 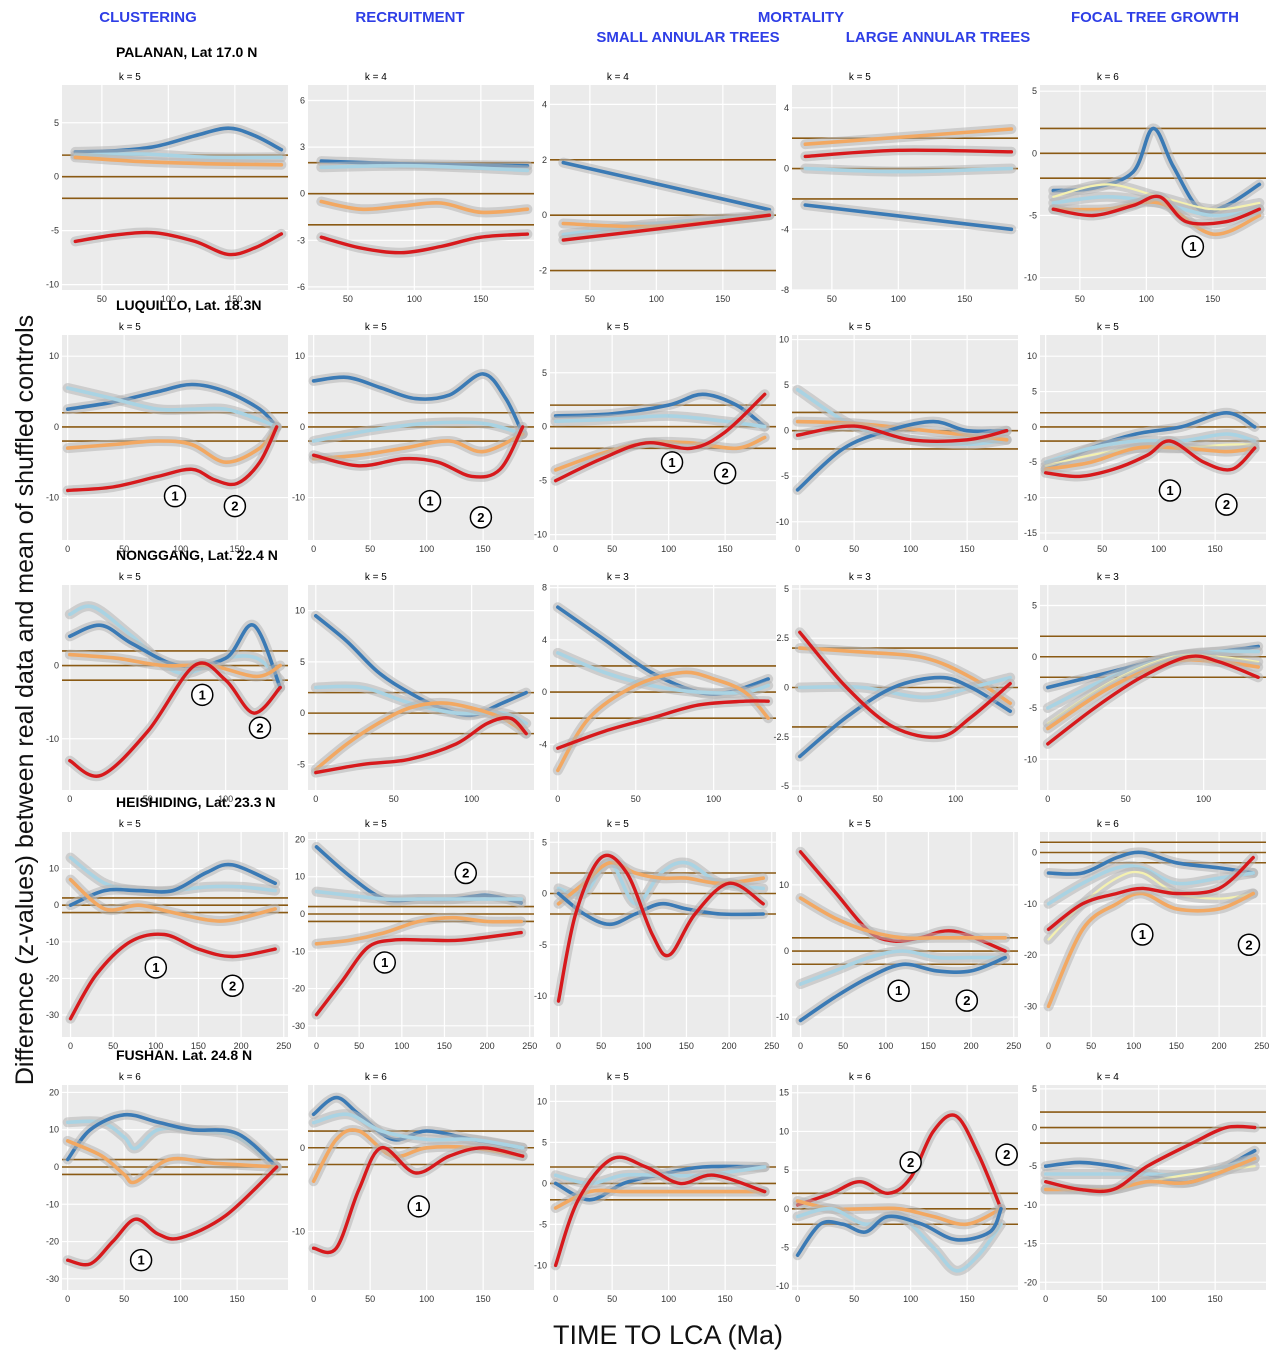 I want to click on panel: k = 3 0 50 100 -4 0 4 8, so click(x=657, y=688).